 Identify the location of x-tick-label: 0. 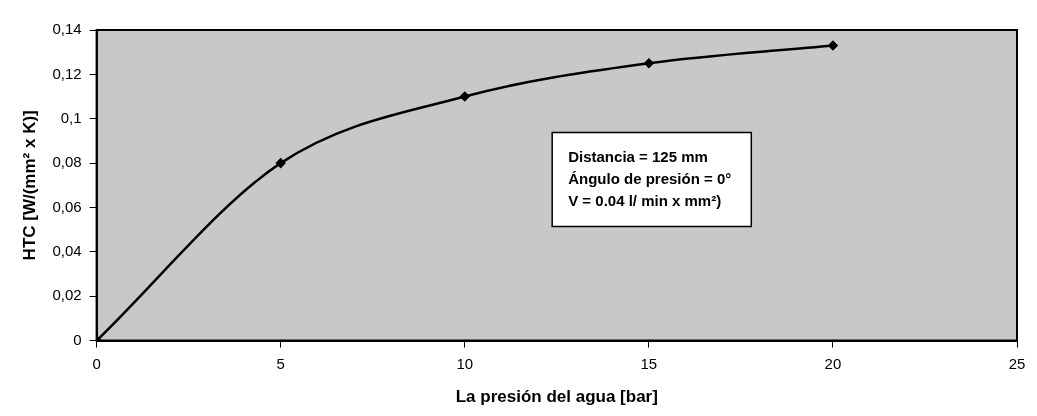
(96, 363).